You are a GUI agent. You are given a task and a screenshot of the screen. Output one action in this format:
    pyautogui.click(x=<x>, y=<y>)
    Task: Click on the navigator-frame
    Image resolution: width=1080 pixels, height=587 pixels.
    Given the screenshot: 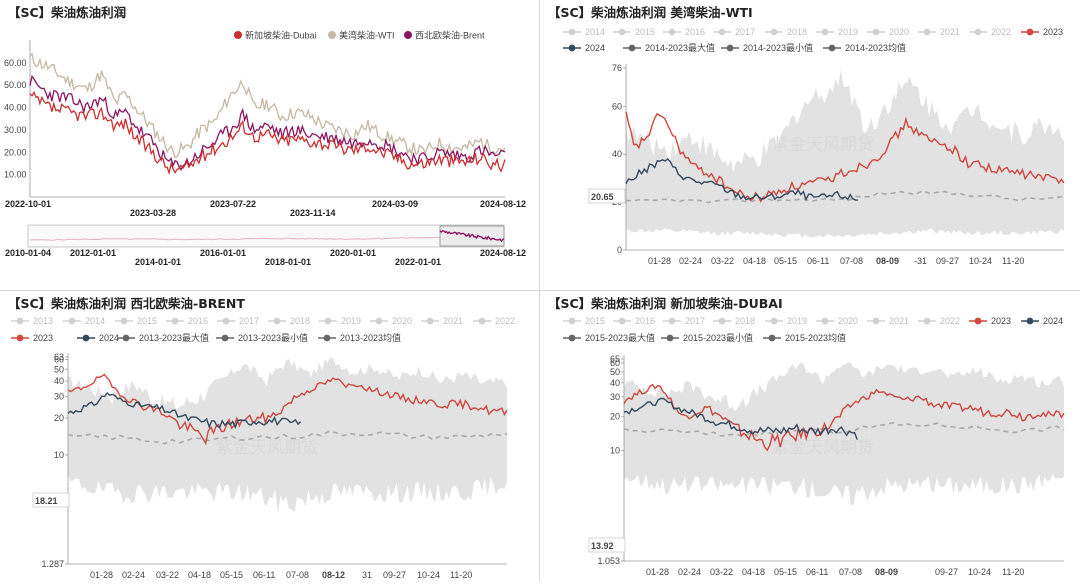 What is the action you would take?
    pyautogui.click(x=266, y=236)
    